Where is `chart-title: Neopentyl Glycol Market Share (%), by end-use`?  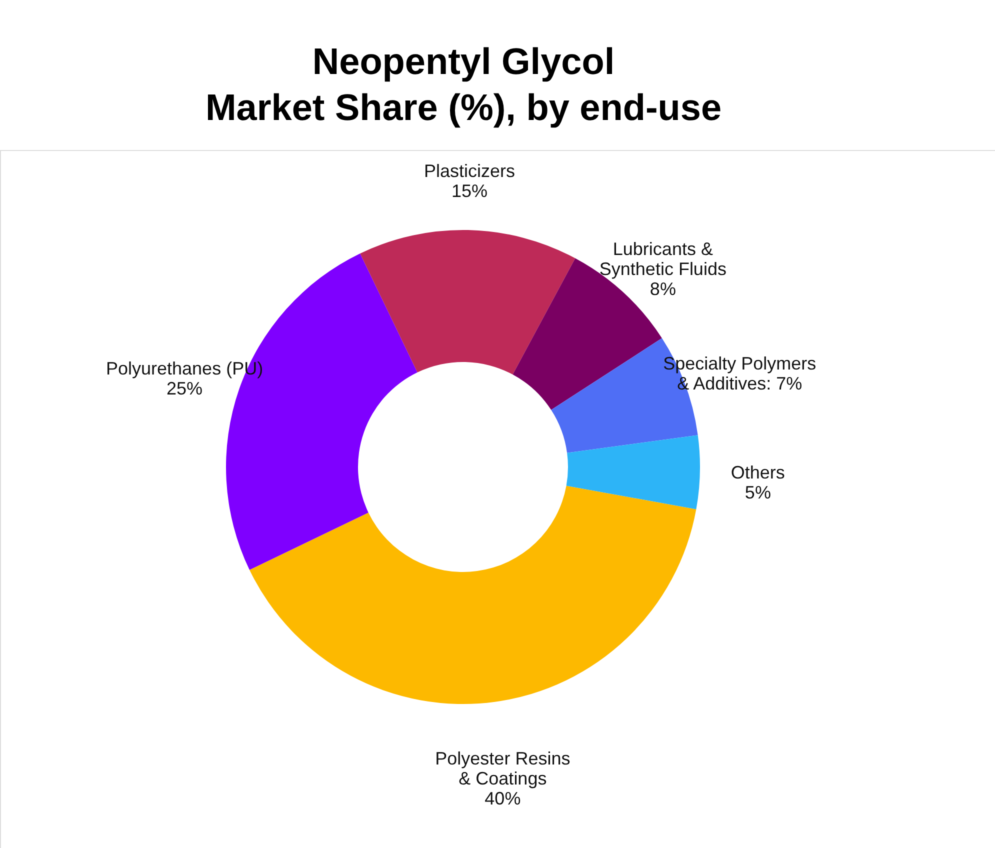
chart-title: Neopentyl Glycol Market Share (%), by end-use is located at coordinates (463, 84).